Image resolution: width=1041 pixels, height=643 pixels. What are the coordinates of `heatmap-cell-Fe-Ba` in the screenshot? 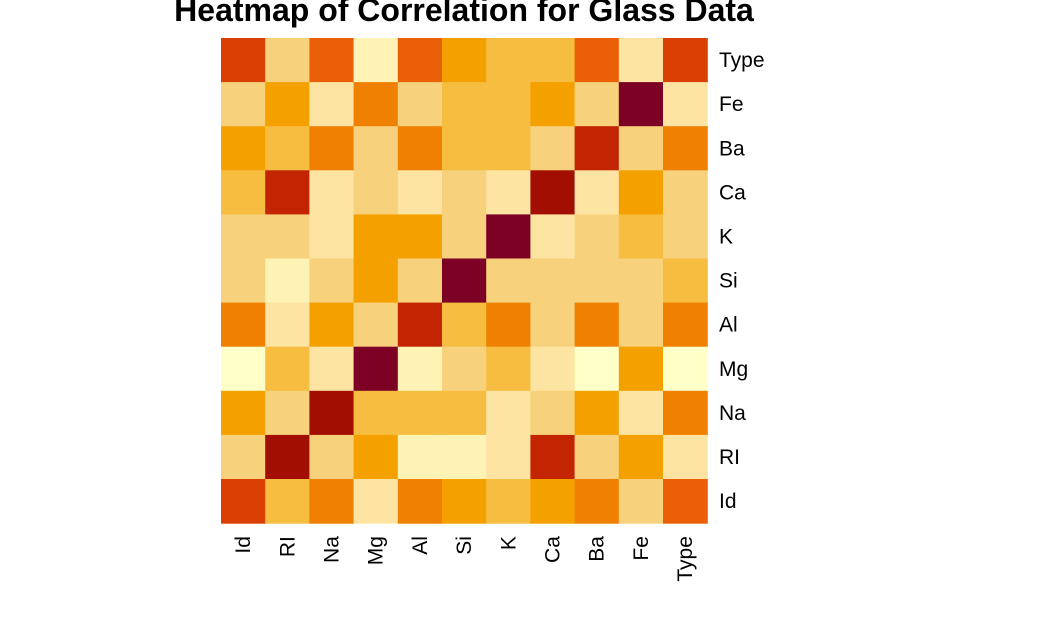 It's located at (597, 104).